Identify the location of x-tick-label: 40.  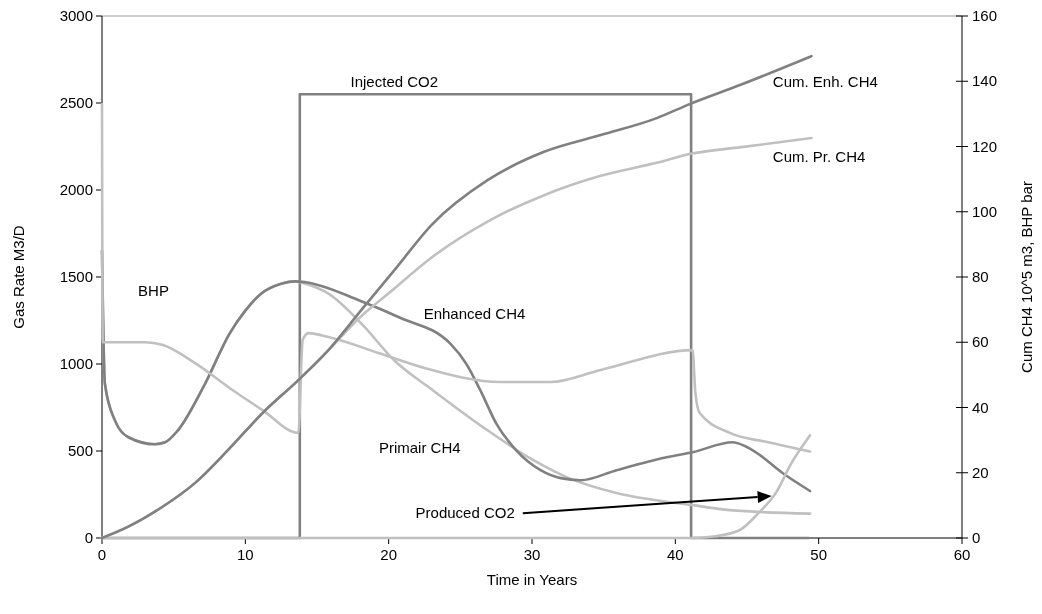
(675, 554).